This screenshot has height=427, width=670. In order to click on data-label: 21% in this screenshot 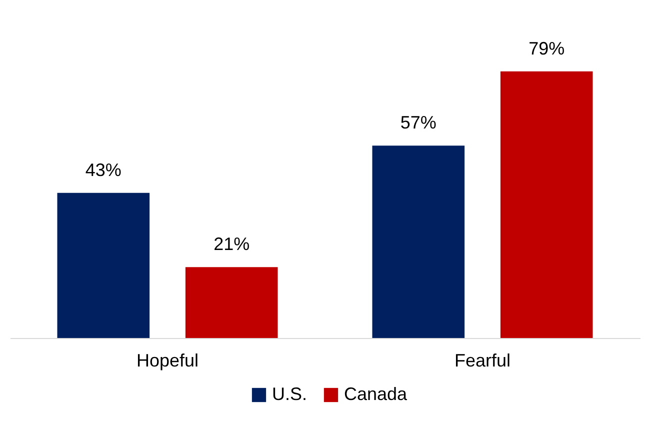, I will do `click(232, 244)`.